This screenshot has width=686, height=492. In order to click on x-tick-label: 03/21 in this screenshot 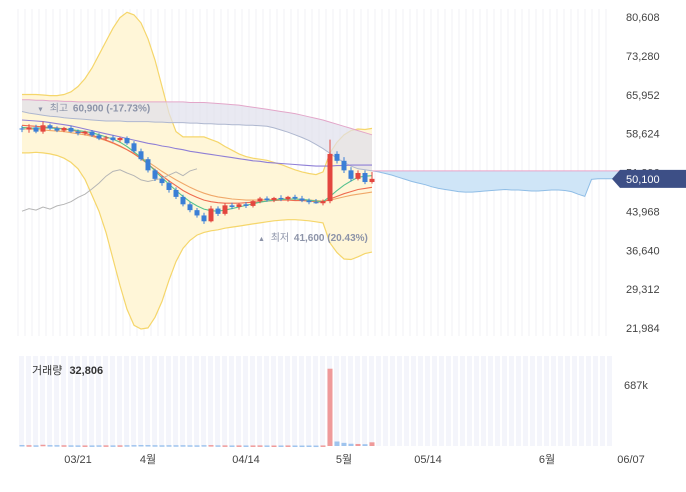, I will do `click(78, 460)`.